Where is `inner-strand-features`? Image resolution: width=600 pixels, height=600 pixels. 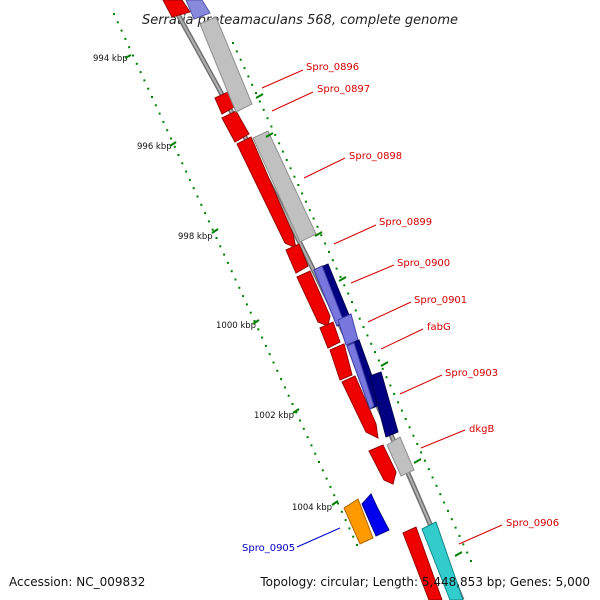
inner-strand-features is located at coordinates (366, 519).